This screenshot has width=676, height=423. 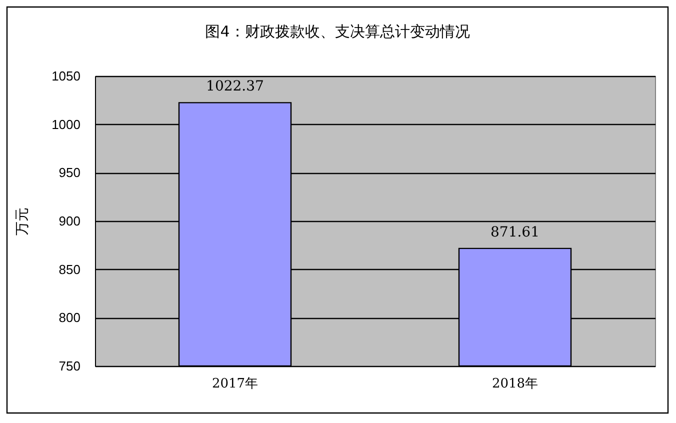 I want to click on y-tick-label: 1050, so click(x=66, y=76).